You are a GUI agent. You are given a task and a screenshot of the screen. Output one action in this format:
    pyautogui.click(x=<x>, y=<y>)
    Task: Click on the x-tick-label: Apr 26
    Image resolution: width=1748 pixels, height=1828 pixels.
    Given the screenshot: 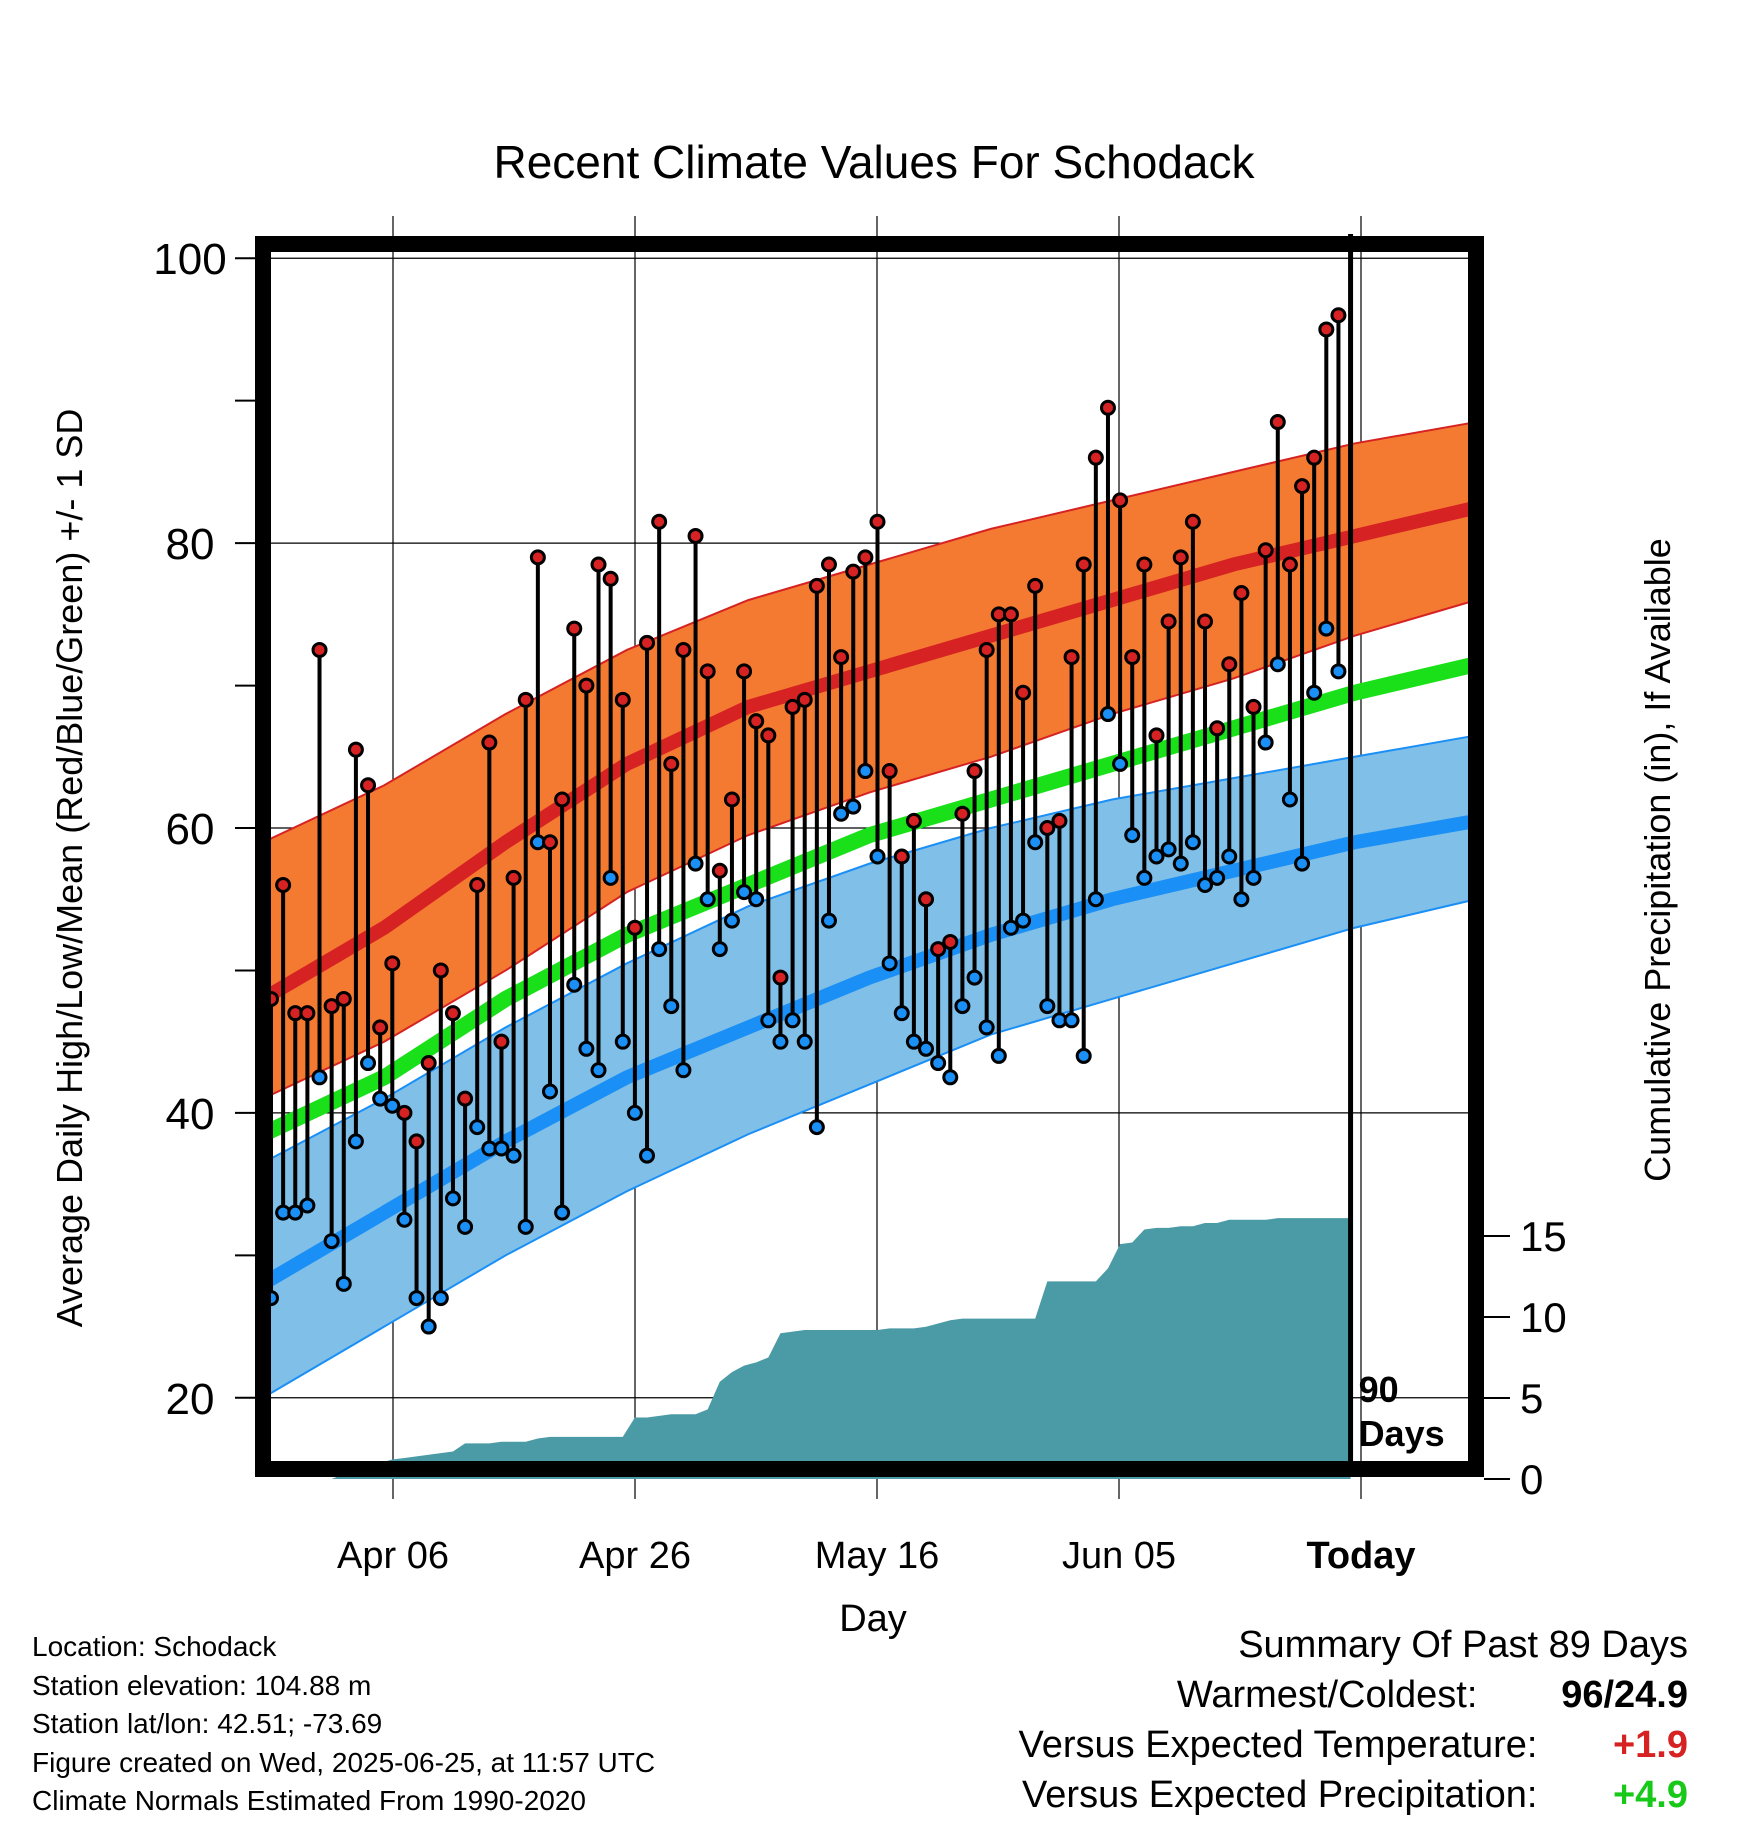 What is the action you would take?
    pyautogui.click(x=635, y=1556)
    